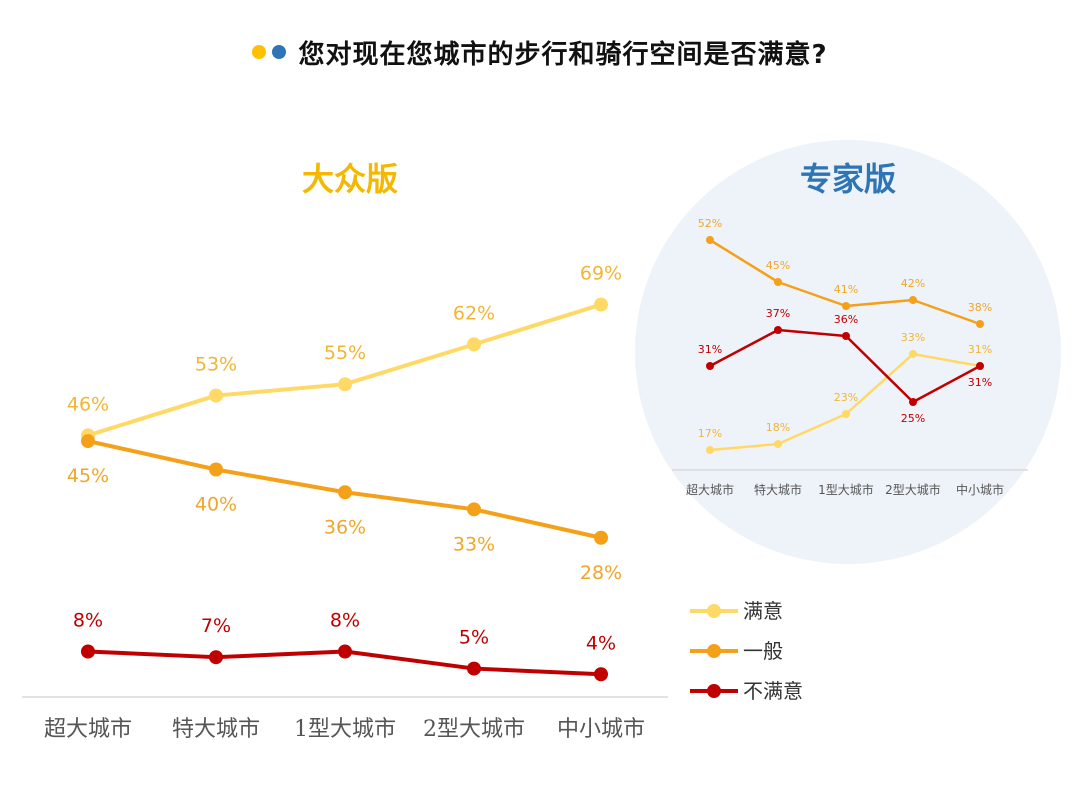 This screenshot has width=1080, height=789. Describe the element at coordinates (345, 527) in the screenshot. I see `public-data-label-neutral: 36%` at that location.